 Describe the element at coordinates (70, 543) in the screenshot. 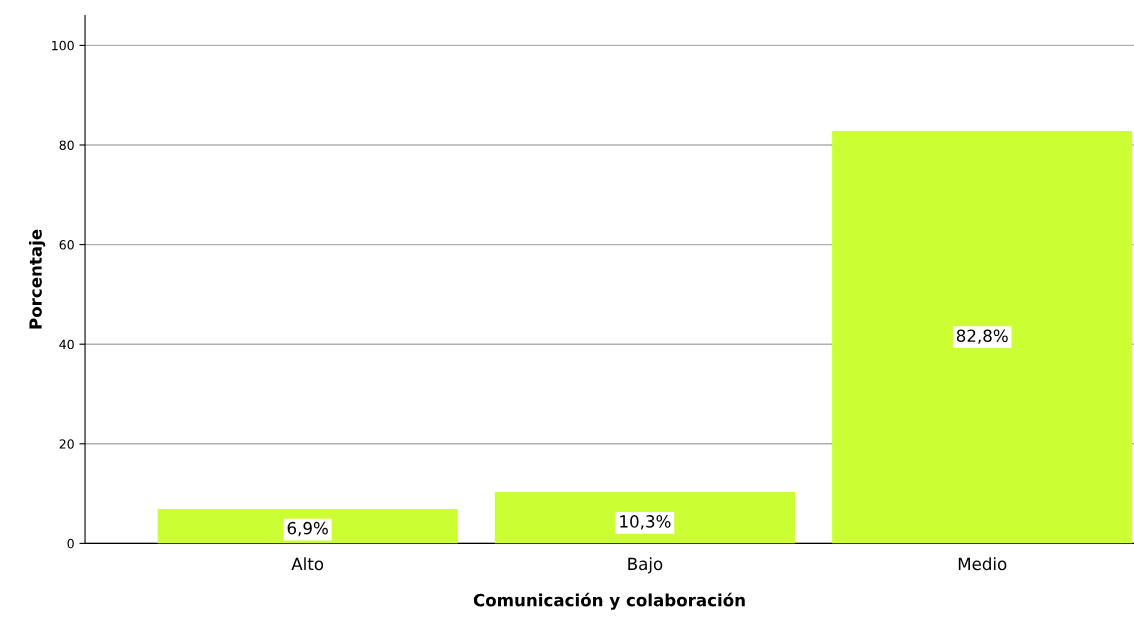

I see `y-tick-label: 0` at that location.